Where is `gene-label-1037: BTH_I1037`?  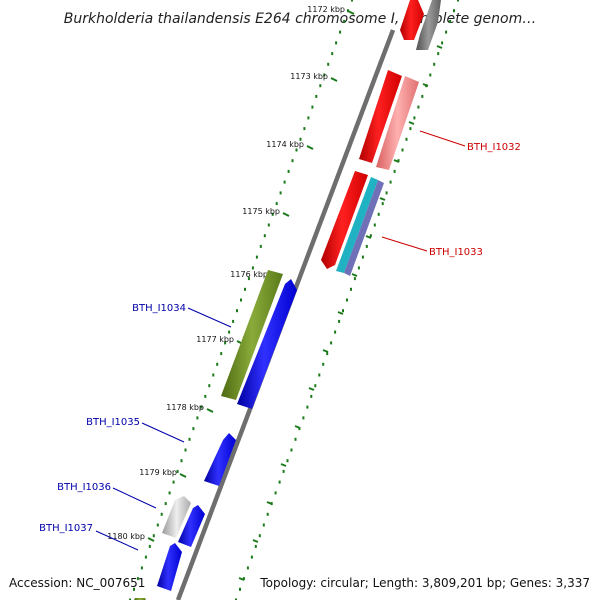
gene-label-1037: BTH_I1037 is located at coordinates (66, 528).